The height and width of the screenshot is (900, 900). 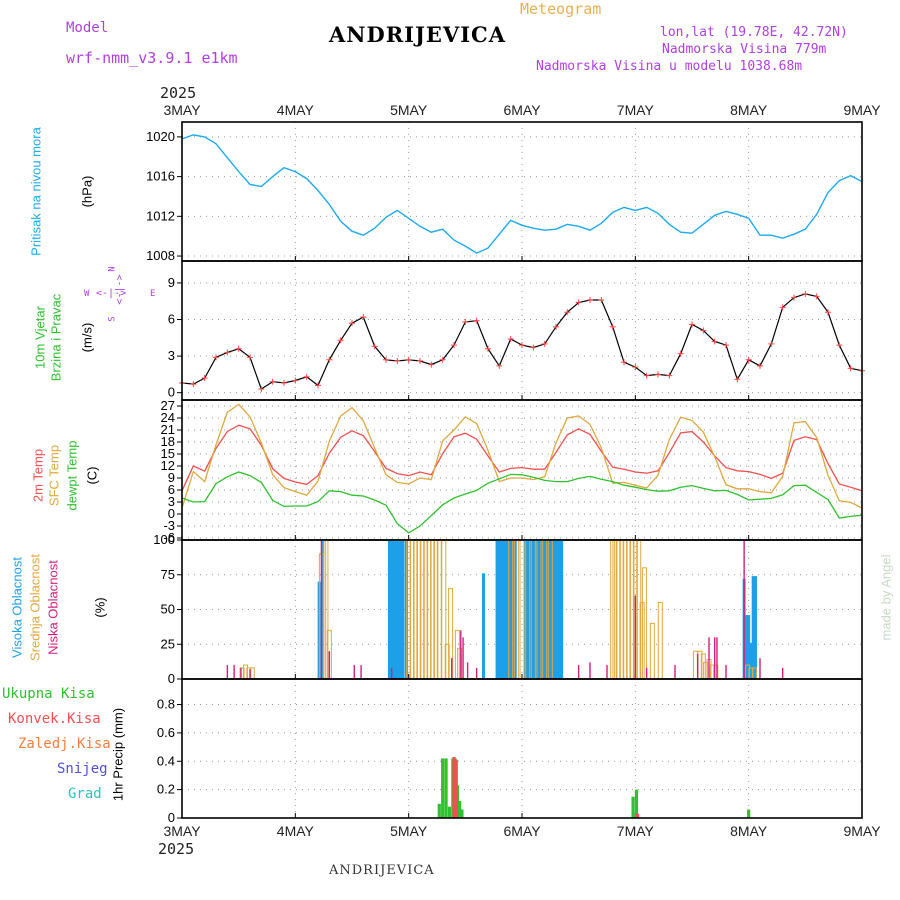 What do you see at coordinates (168, 429) in the screenshot?
I see `y-tick-label: 21` at bounding box center [168, 429].